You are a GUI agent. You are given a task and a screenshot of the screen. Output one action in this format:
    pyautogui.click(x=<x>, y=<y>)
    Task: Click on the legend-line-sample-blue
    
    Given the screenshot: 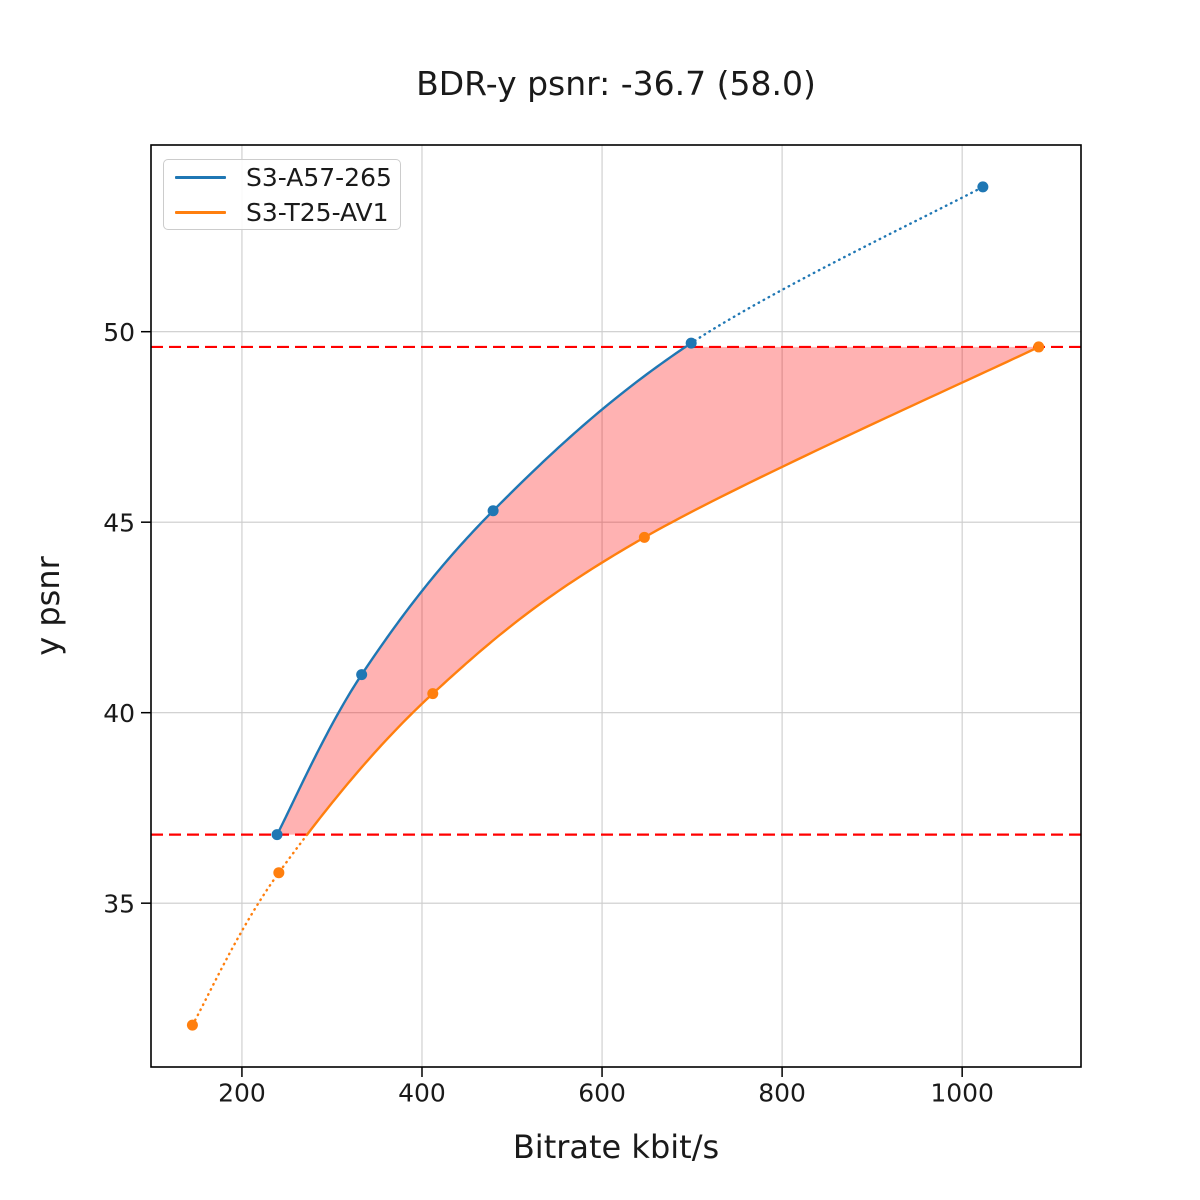 What is the action you would take?
    pyautogui.click(x=200, y=177)
    